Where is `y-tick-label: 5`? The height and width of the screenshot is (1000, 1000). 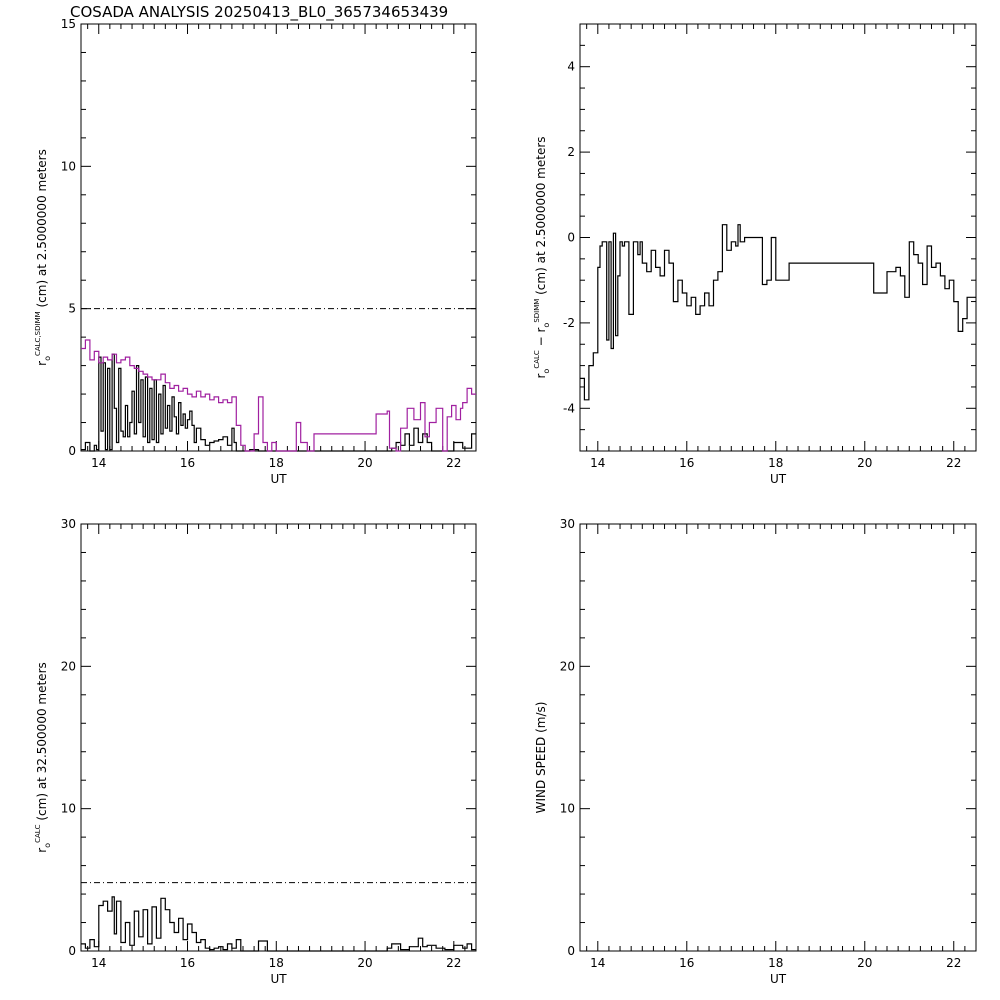
y-tick-label: 5 is located at coordinates (72, 309).